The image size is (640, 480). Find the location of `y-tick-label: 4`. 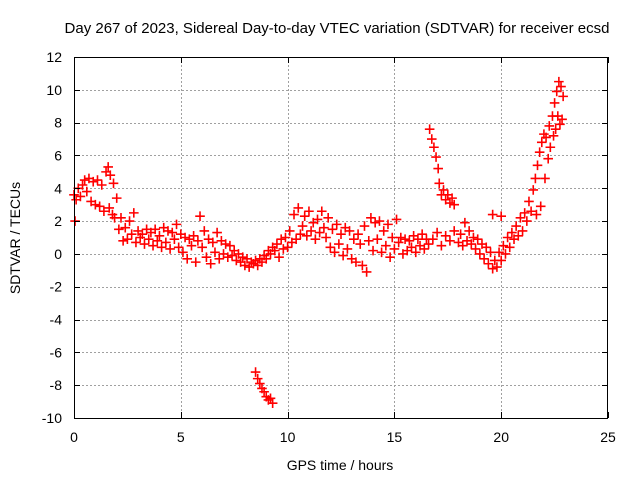

y-tick-label: 4 is located at coordinates (58, 188).